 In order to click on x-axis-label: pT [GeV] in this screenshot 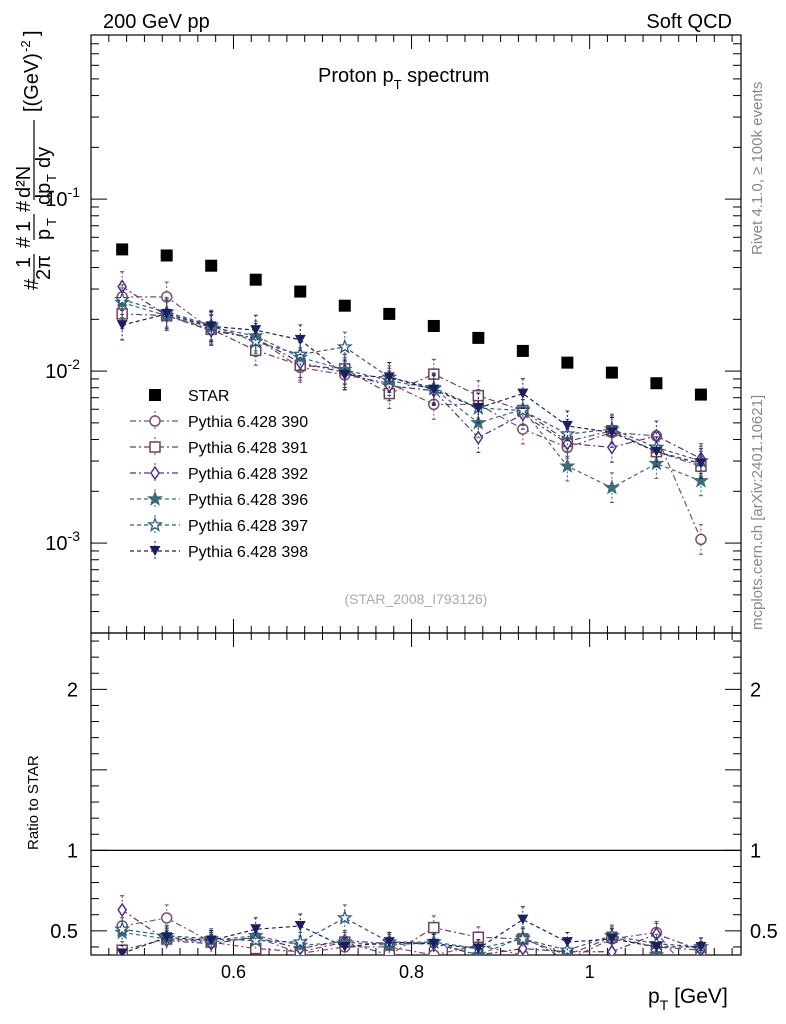, I will do `click(688, 999)`.